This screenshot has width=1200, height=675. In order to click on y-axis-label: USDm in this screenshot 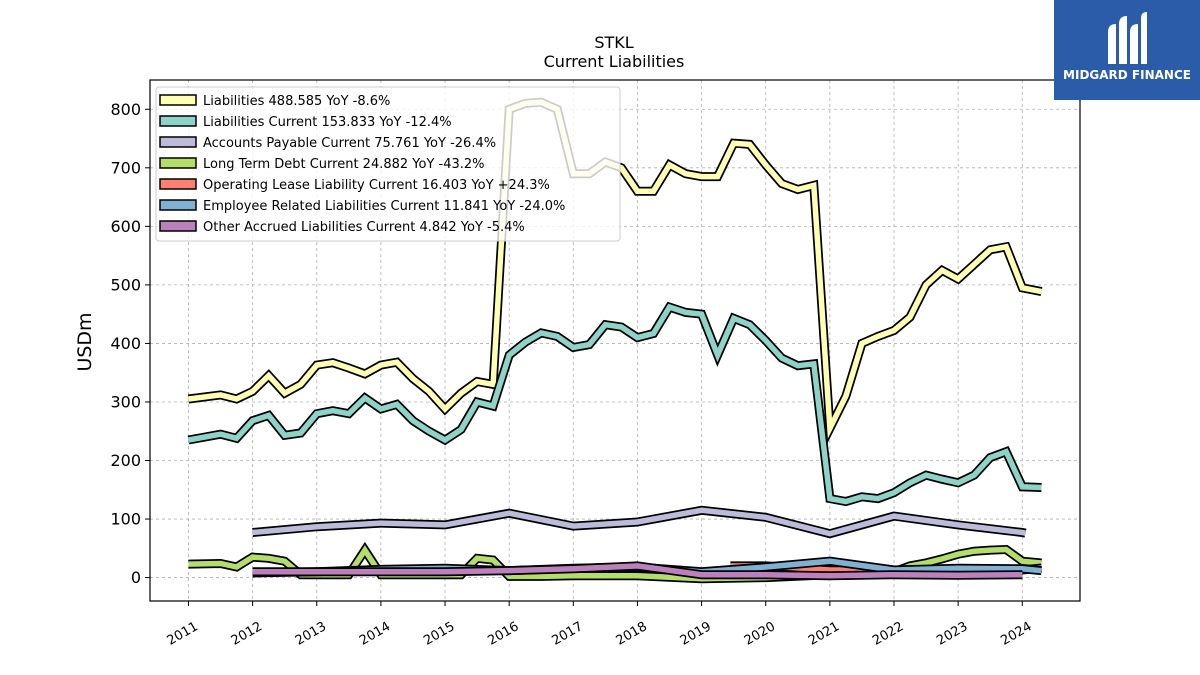, I will do `click(85, 341)`.